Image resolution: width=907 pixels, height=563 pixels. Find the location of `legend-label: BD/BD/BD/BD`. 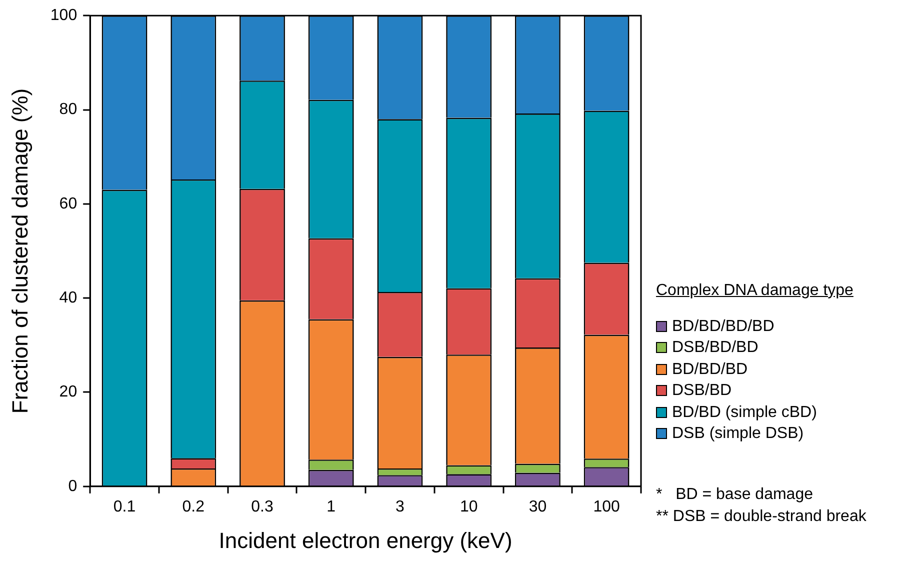

legend-label: BD/BD/BD/BD is located at coordinates (723, 326).